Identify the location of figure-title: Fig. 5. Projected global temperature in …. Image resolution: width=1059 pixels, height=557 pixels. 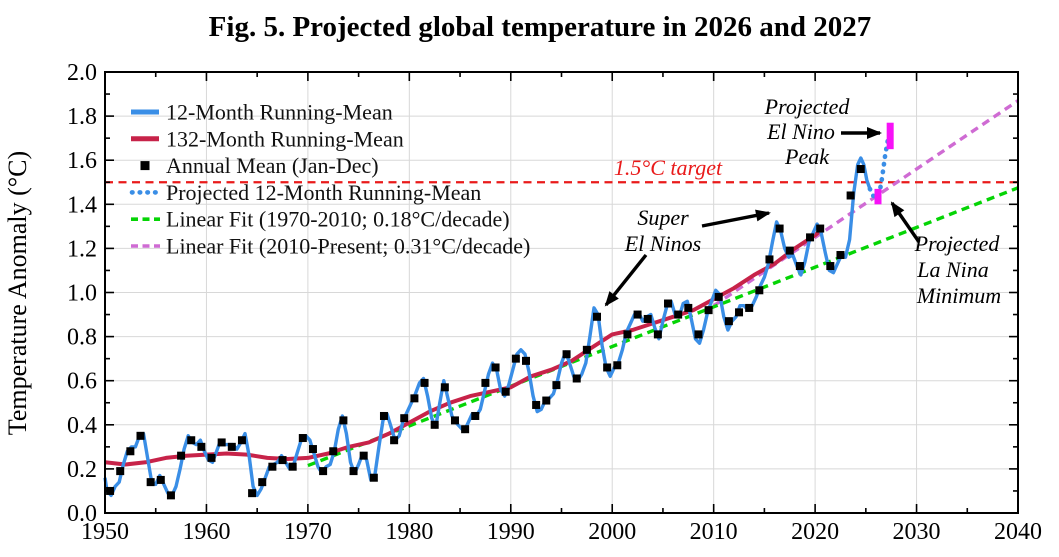
(540, 27).